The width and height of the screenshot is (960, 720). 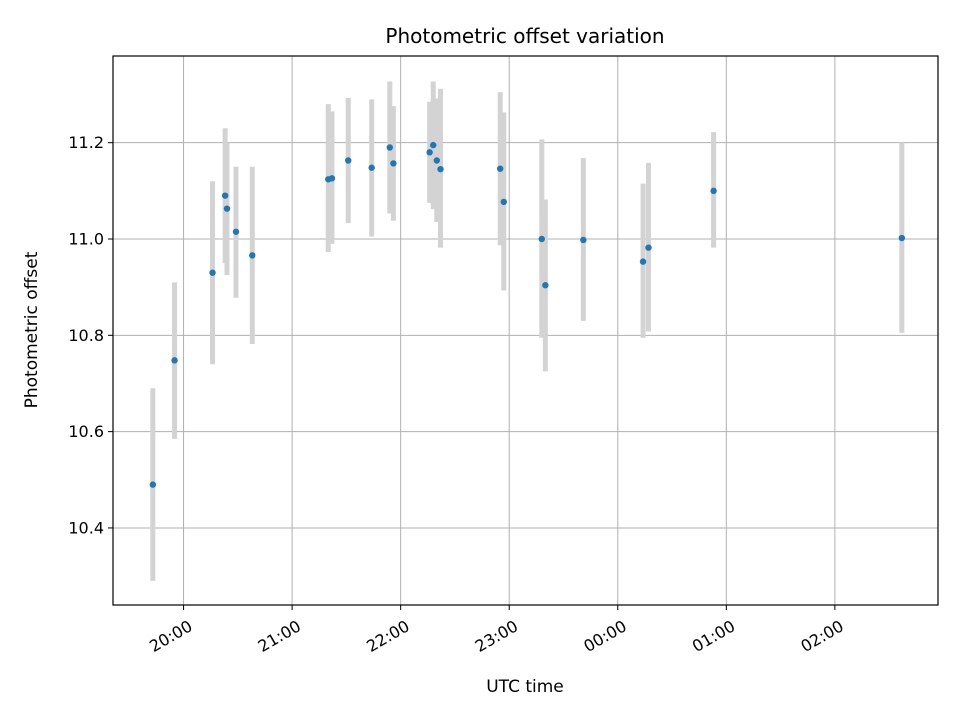 What do you see at coordinates (525, 687) in the screenshot?
I see `x-axis-label: UTC time` at bounding box center [525, 687].